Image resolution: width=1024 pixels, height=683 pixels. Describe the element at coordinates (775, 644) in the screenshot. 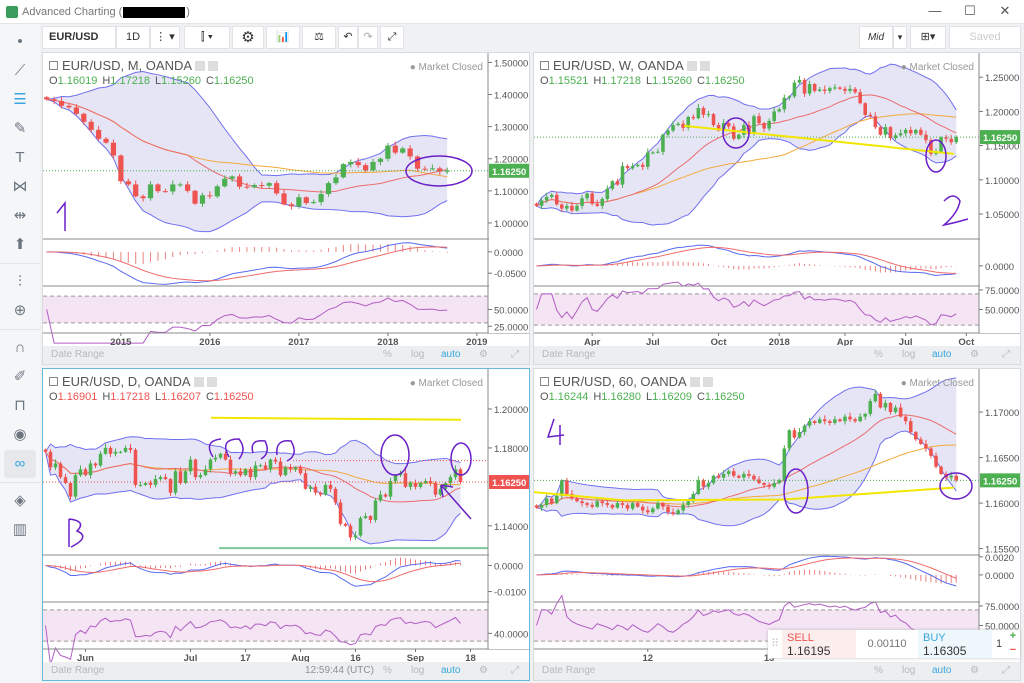

I see `drag-handle-icon: ⠿` at that location.